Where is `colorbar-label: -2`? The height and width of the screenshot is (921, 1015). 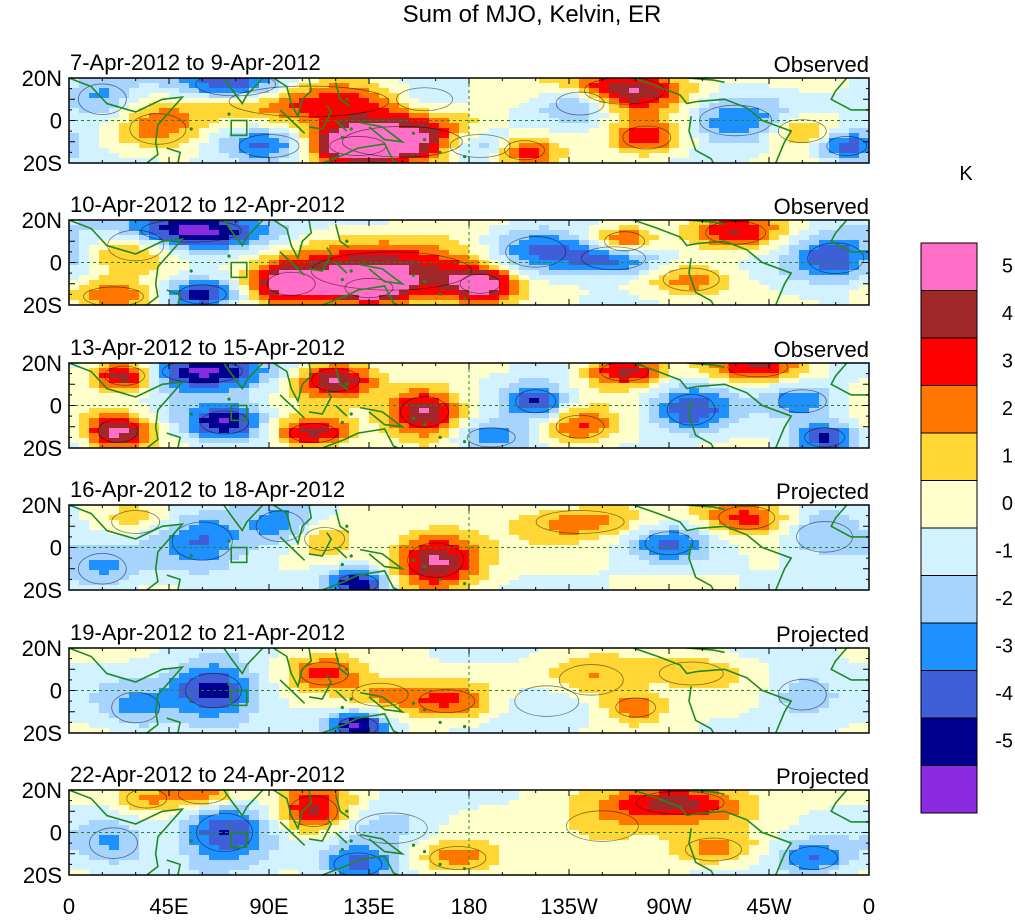 colorbar-label: -2 is located at coordinates (1004, 599).